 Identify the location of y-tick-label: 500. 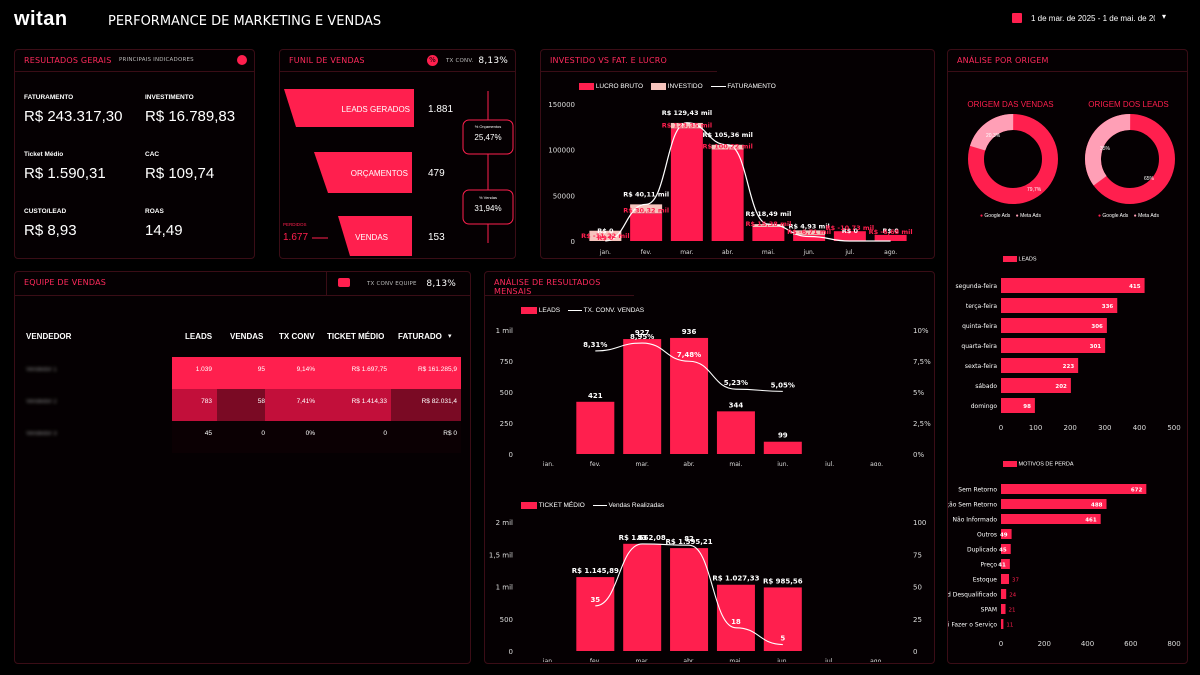
(506, 620).